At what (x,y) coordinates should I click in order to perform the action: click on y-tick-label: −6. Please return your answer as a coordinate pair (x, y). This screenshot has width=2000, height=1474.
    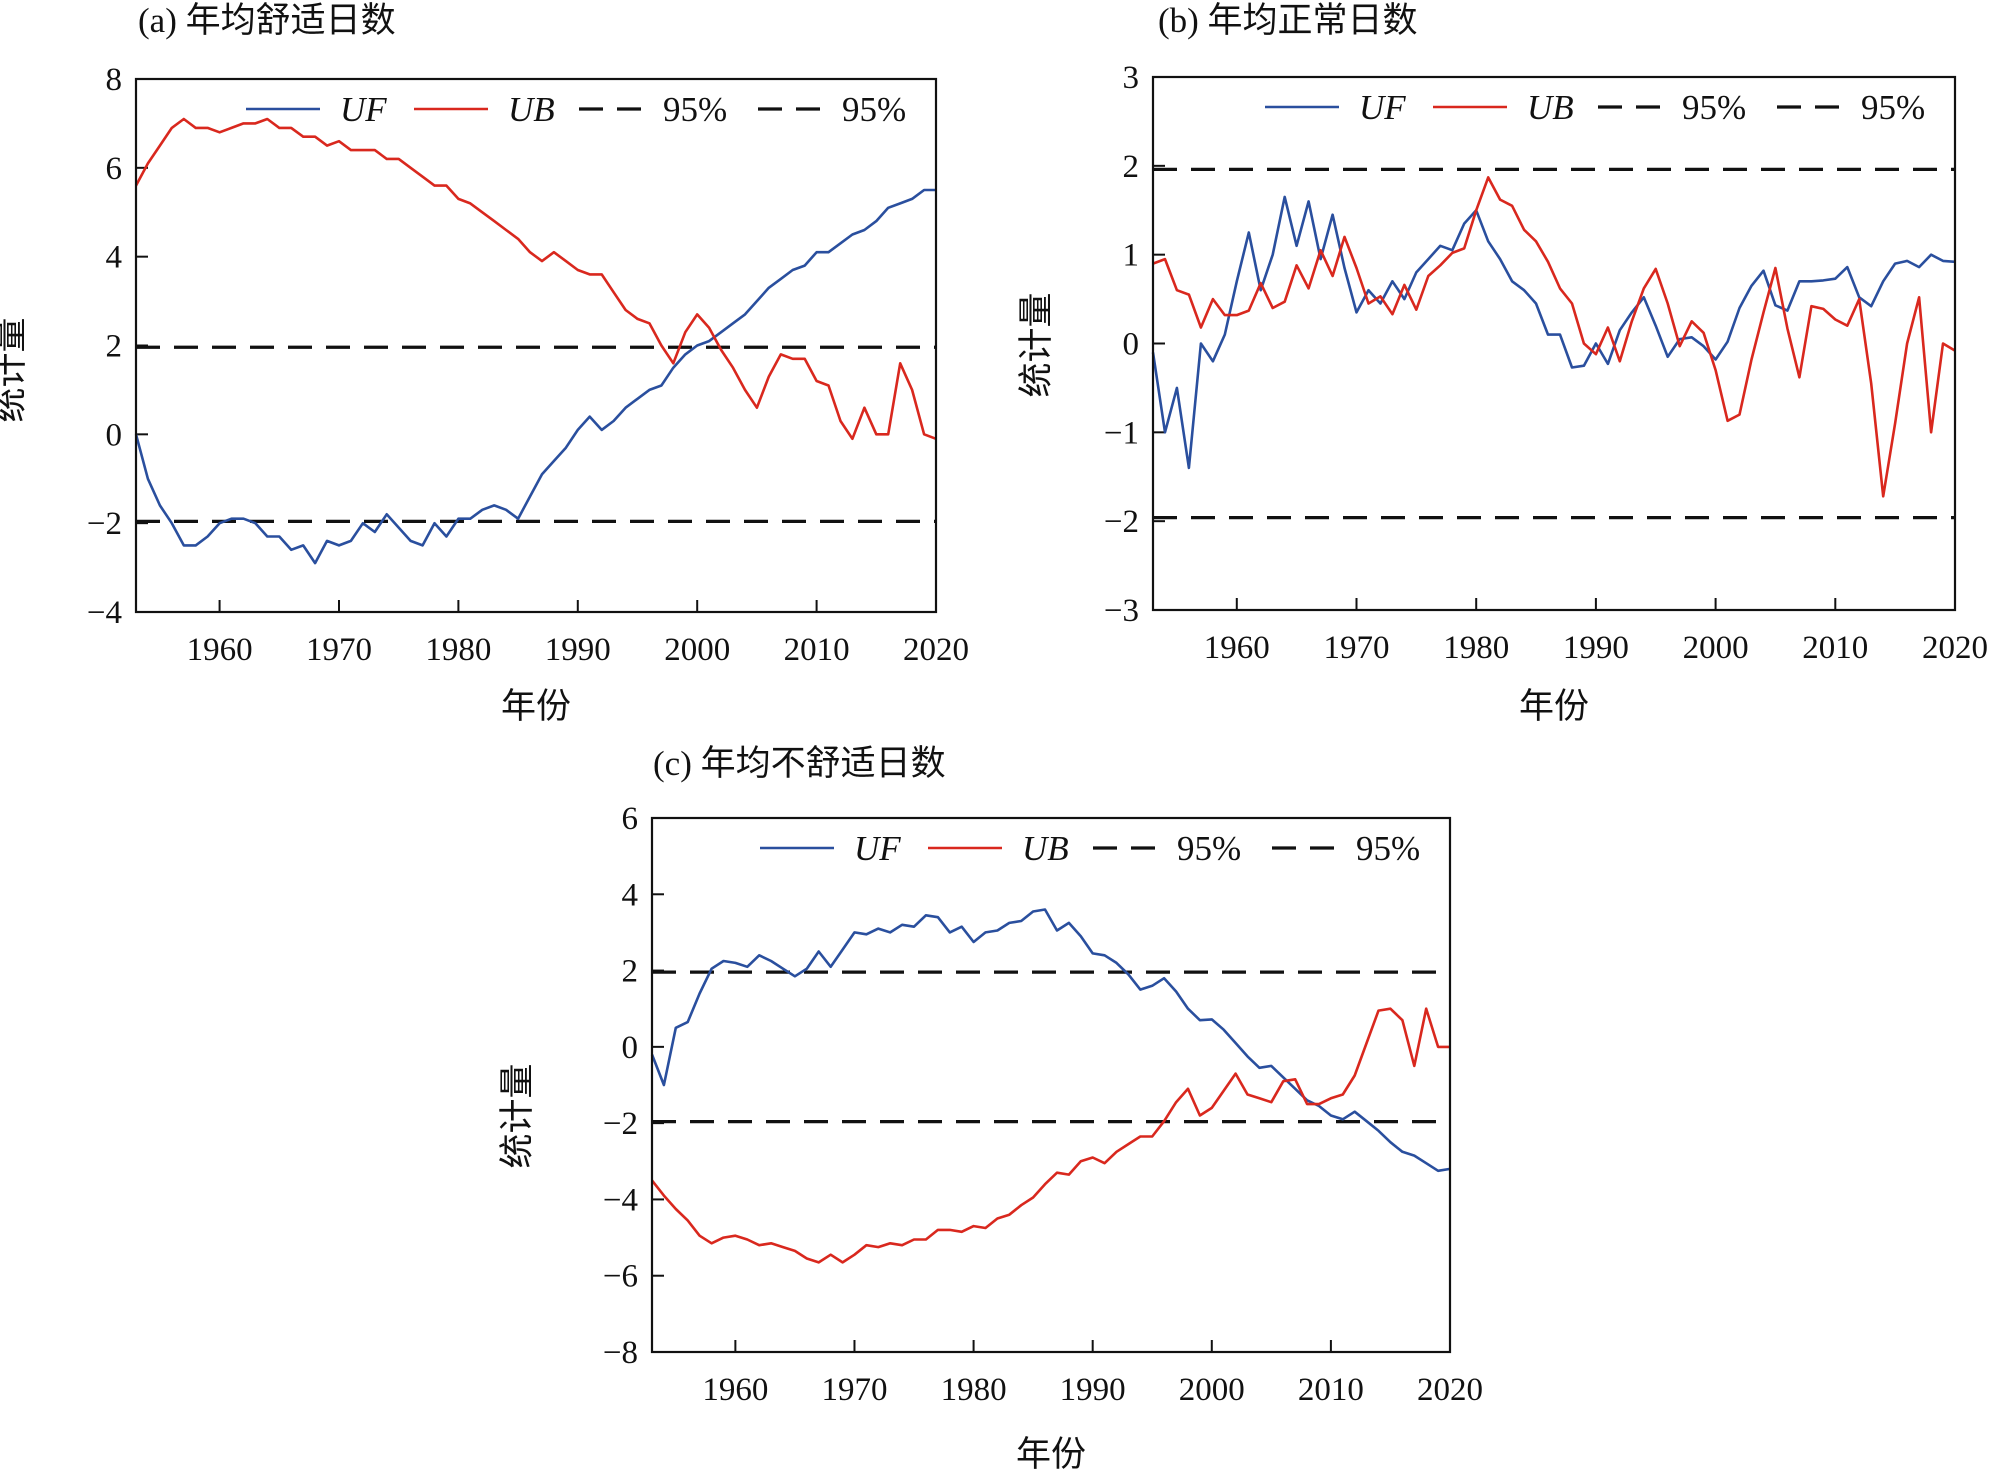
    Looking at the image, I should click on (620, 1277).